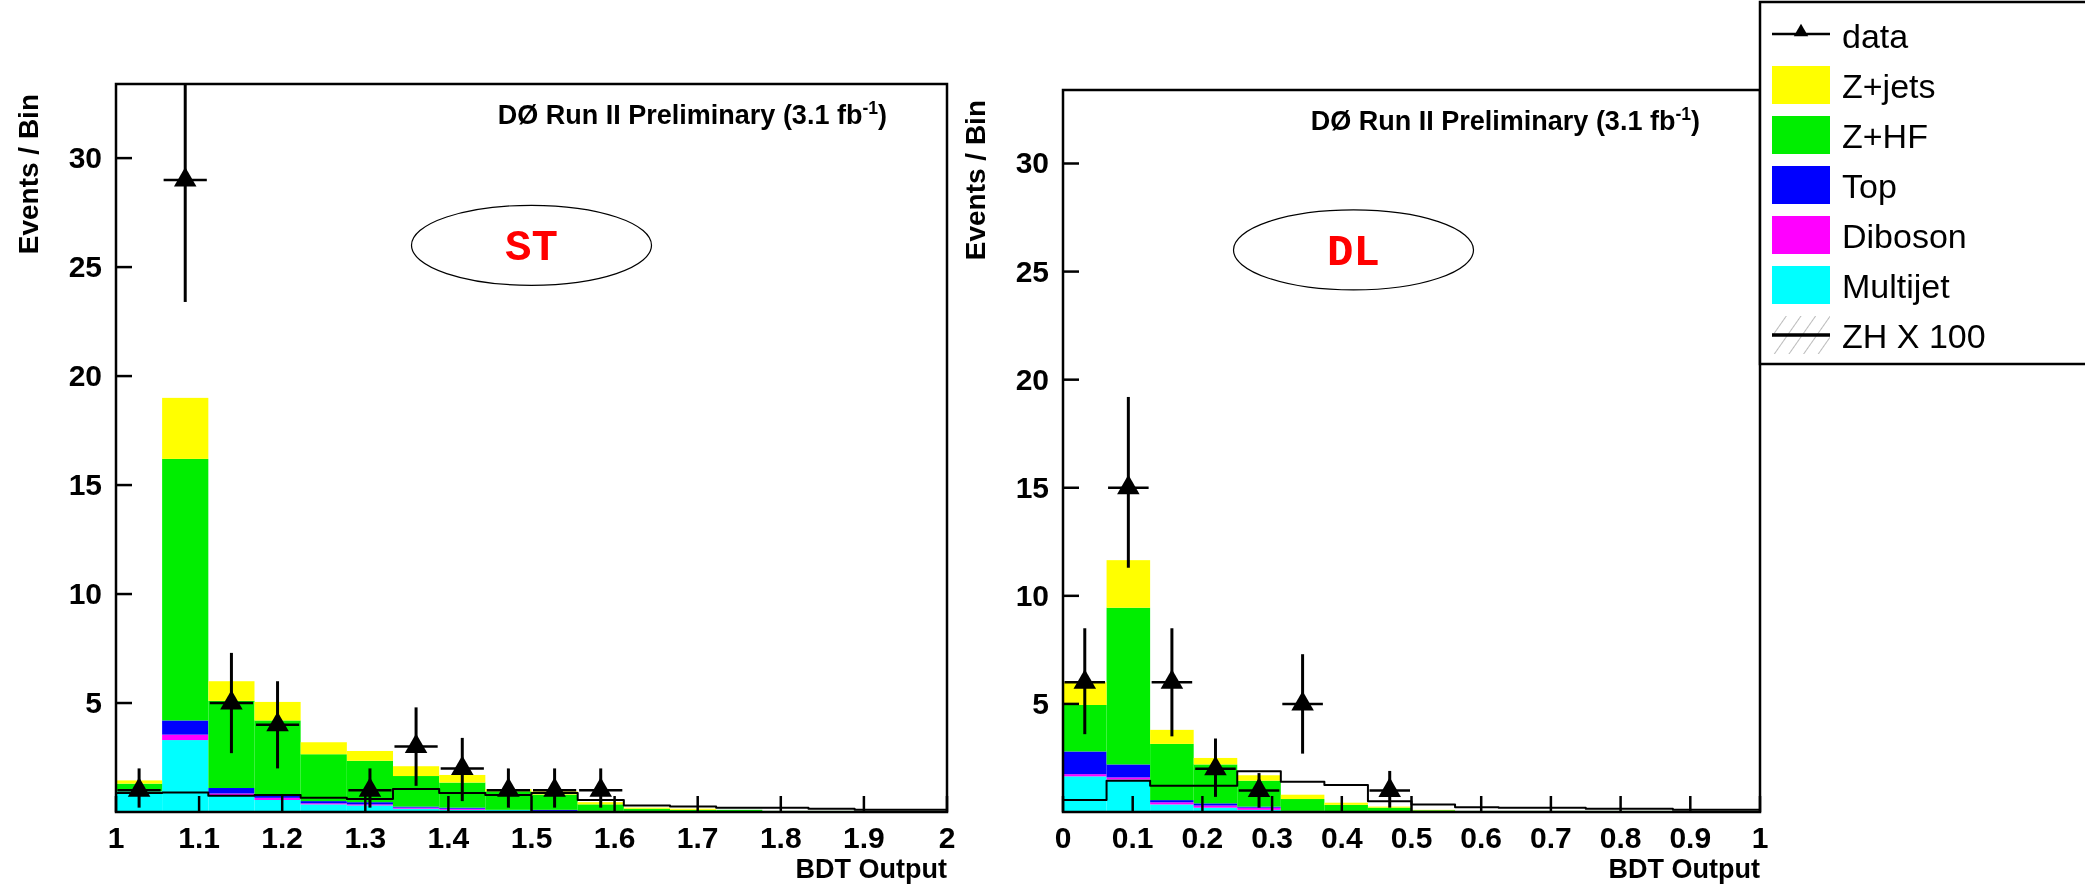 Image resolution: width=2085 pixels, height=888 pixels. What do you see at coordinates (864, 837) in the screenshot?
I see `x-tick-label: 1.9` at bounding box center [864, 837].